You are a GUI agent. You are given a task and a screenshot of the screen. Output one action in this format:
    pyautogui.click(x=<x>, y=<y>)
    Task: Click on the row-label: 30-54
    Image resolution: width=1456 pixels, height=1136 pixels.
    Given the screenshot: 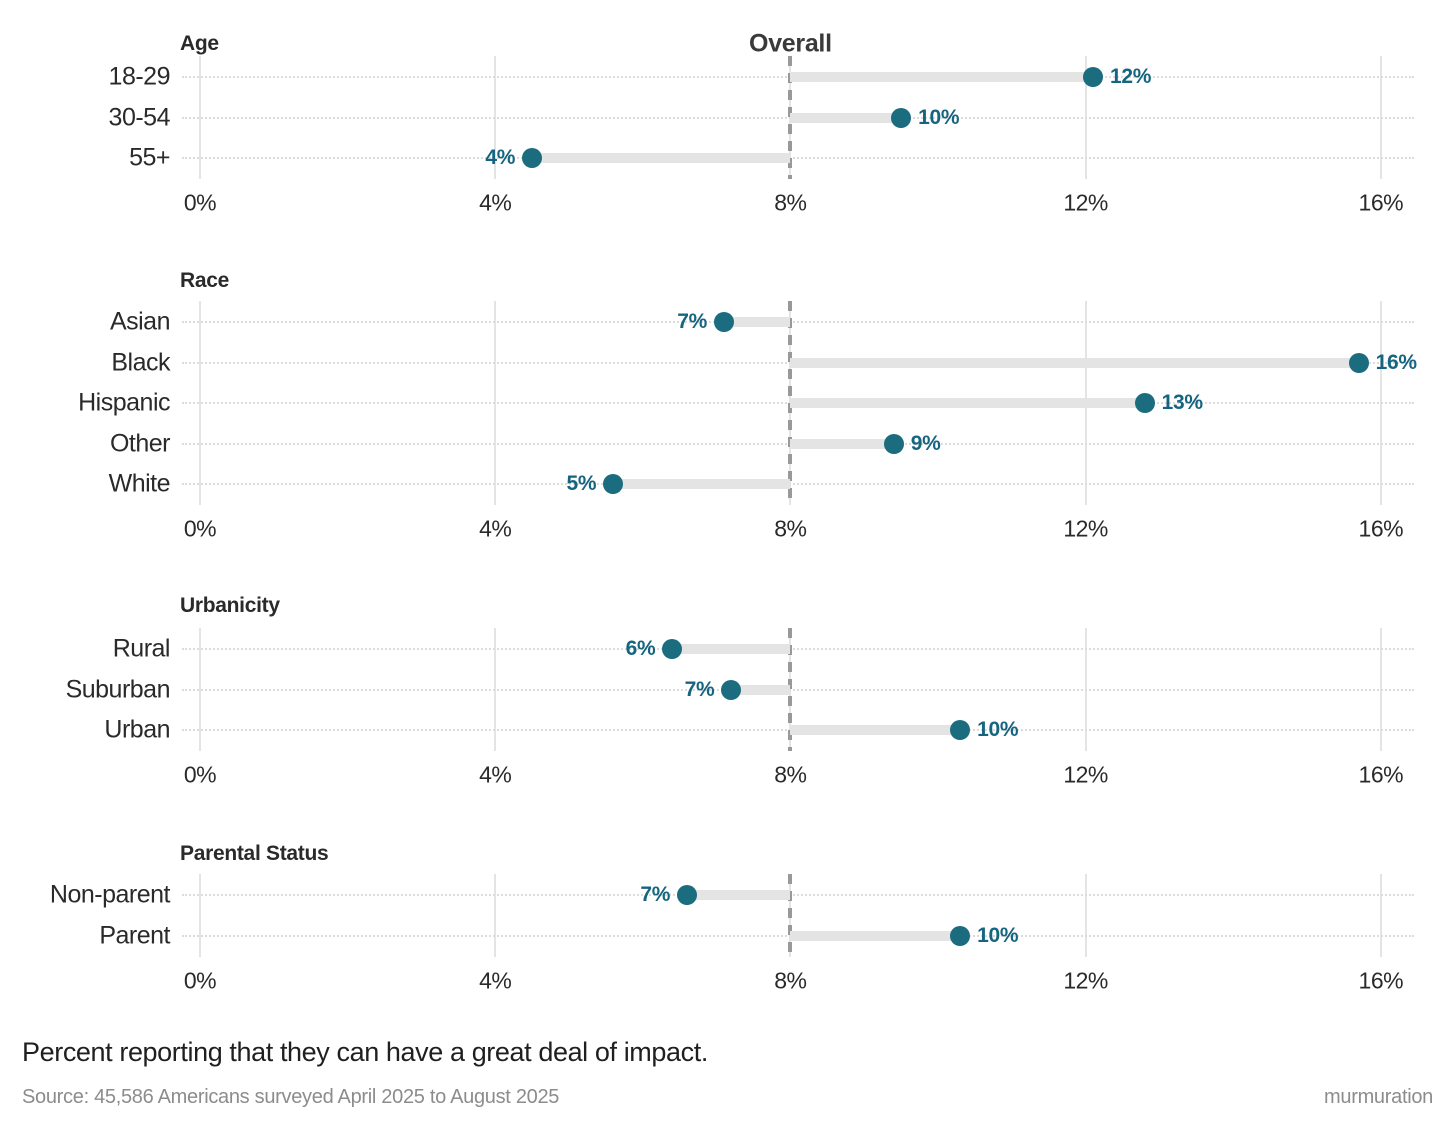 What is the action you would take?
    pyautogui.click(x=139, y=117)
    